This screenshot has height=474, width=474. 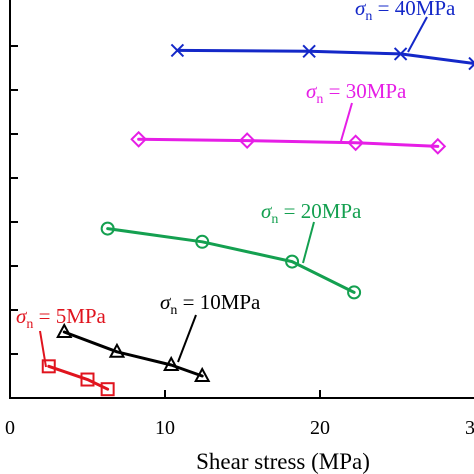 I want to click on y-axis-ticks, so click(x=14, y=222).